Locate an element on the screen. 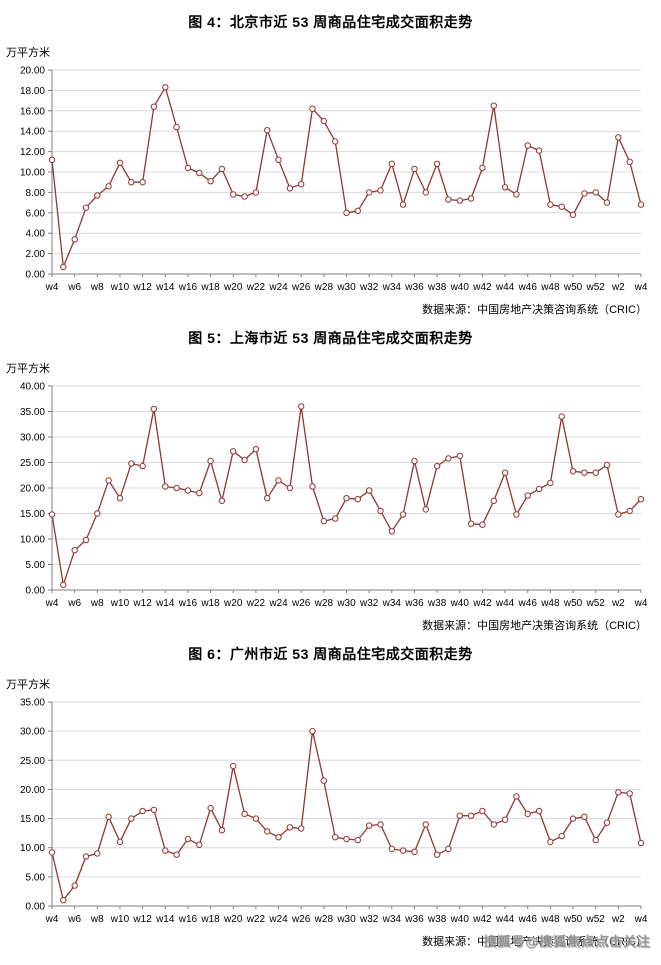 The height and width of the screenshot is (965, 661). figure-4-title: 图 4：北京市近 53 周商品住宅成交面积走势 is located at coordinates (330, 22).